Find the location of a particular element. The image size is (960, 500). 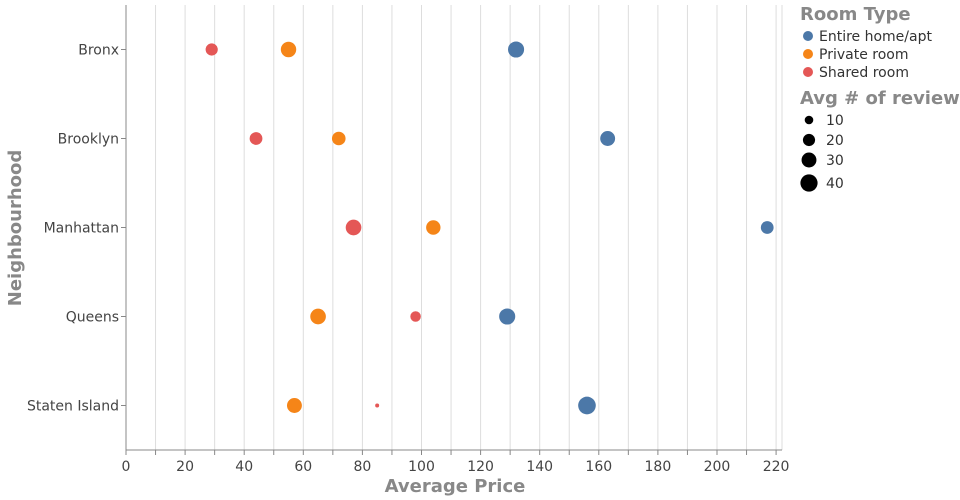

x-axis-title: Average Price is located at coordinates (455, 486).